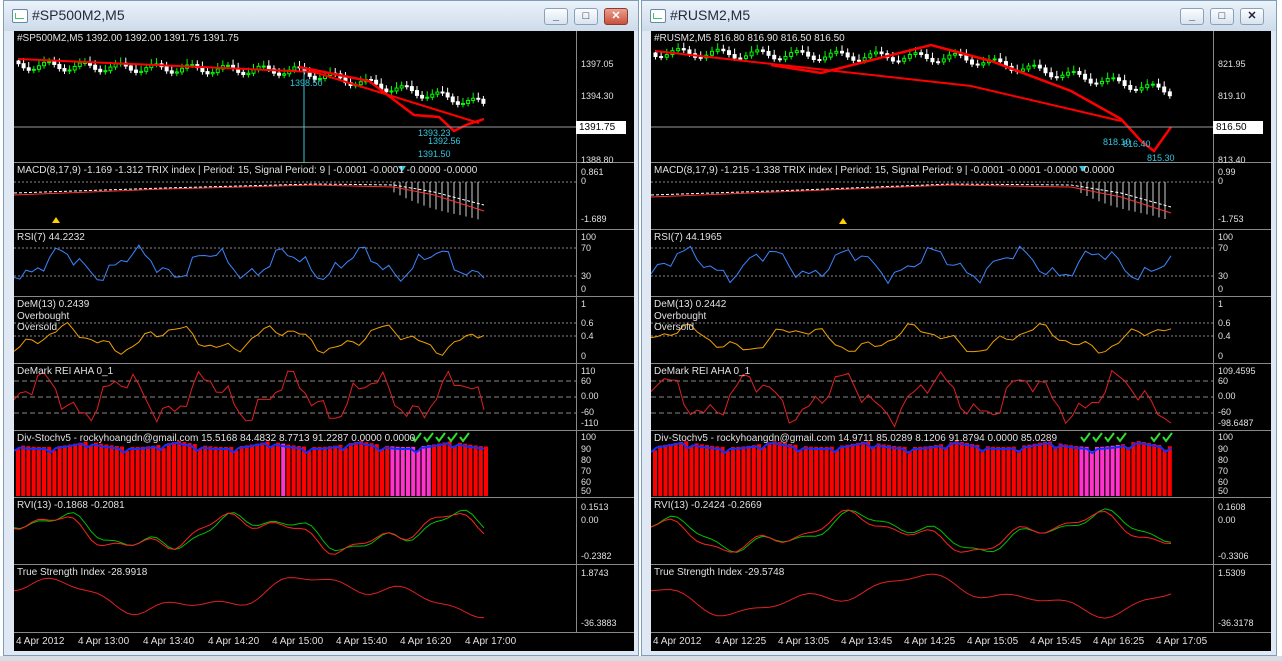  Describe the element at coordinates (234, 641) in the screenshot. I see `time-tick: 4 Apr 14:20` at that location.